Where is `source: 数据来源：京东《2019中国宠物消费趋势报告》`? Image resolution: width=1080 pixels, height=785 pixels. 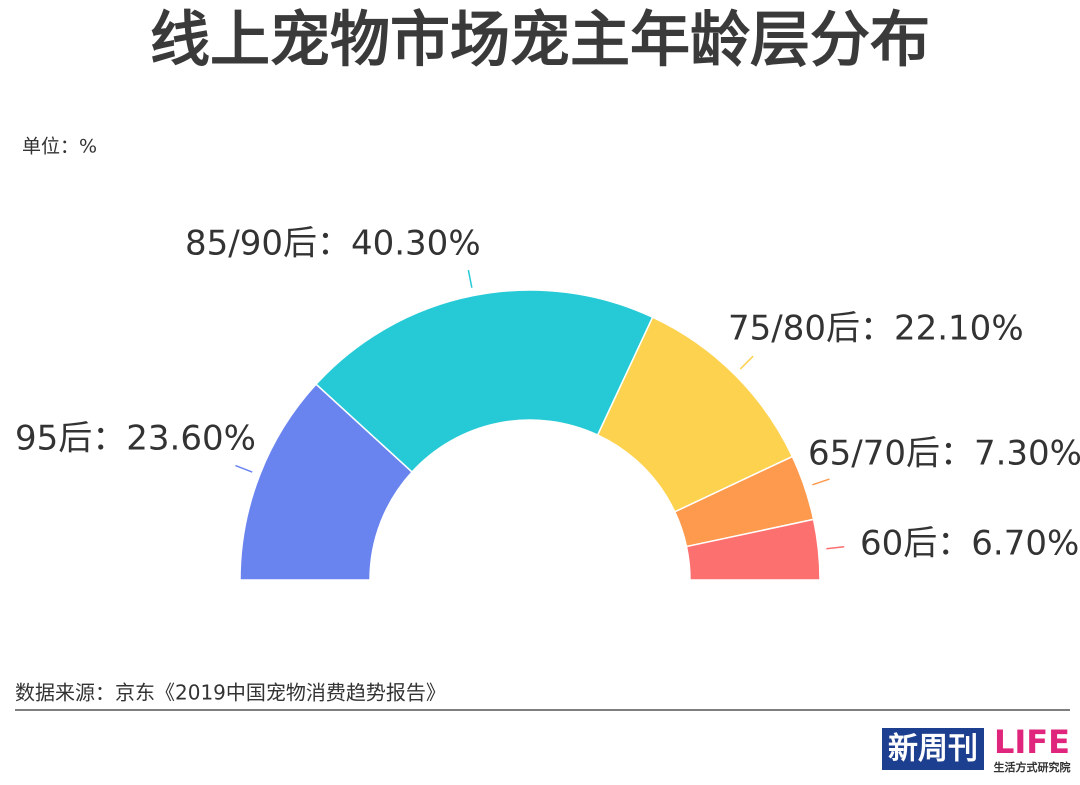
source: 数据来源：京东《2019中国宠物消费趋势报告》 is located at coordinates (230, 693).